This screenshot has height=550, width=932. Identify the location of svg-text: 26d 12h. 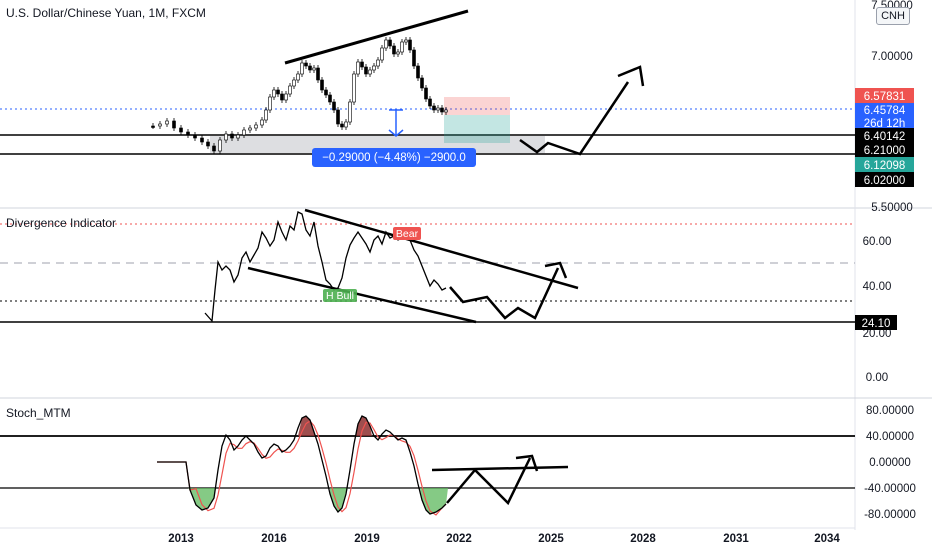
(885, 124).